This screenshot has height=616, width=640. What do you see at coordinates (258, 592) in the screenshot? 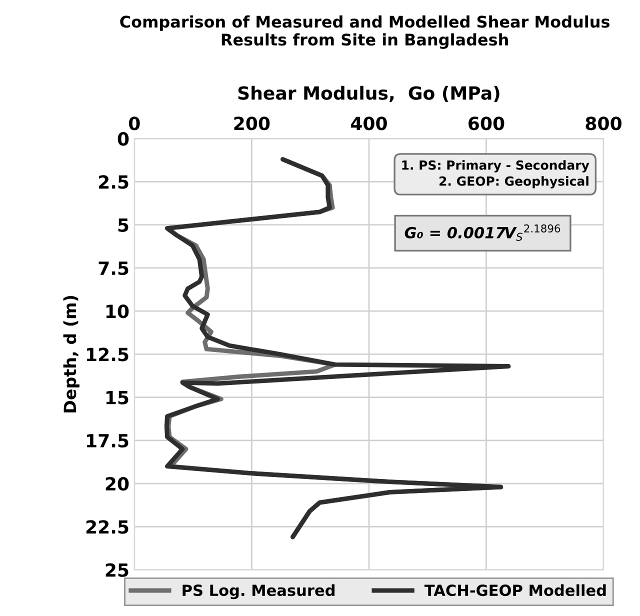
I see `legend-label: PS Log. Measured` at bounding box center [258, 592].